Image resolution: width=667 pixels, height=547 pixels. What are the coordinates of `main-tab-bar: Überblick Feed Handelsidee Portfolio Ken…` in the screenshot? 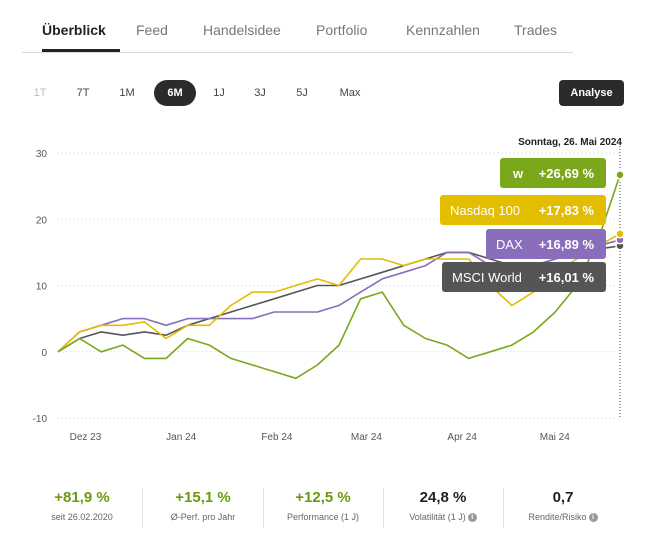 It's located at (297, 26).